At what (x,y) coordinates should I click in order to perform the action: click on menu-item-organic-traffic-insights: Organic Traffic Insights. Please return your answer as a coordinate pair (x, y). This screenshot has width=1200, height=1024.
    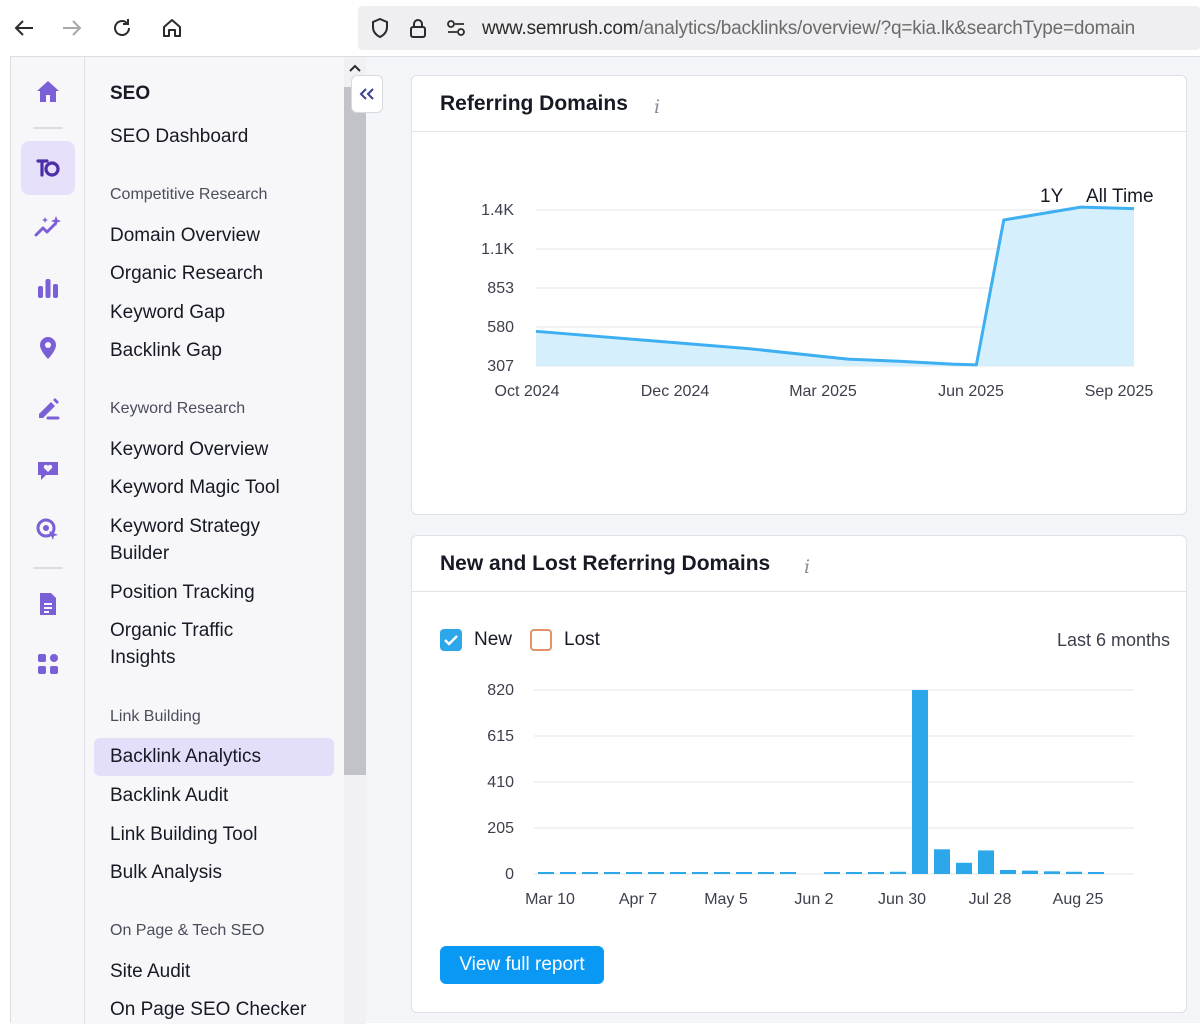
    Looking at the image, I should click on (172, 644).